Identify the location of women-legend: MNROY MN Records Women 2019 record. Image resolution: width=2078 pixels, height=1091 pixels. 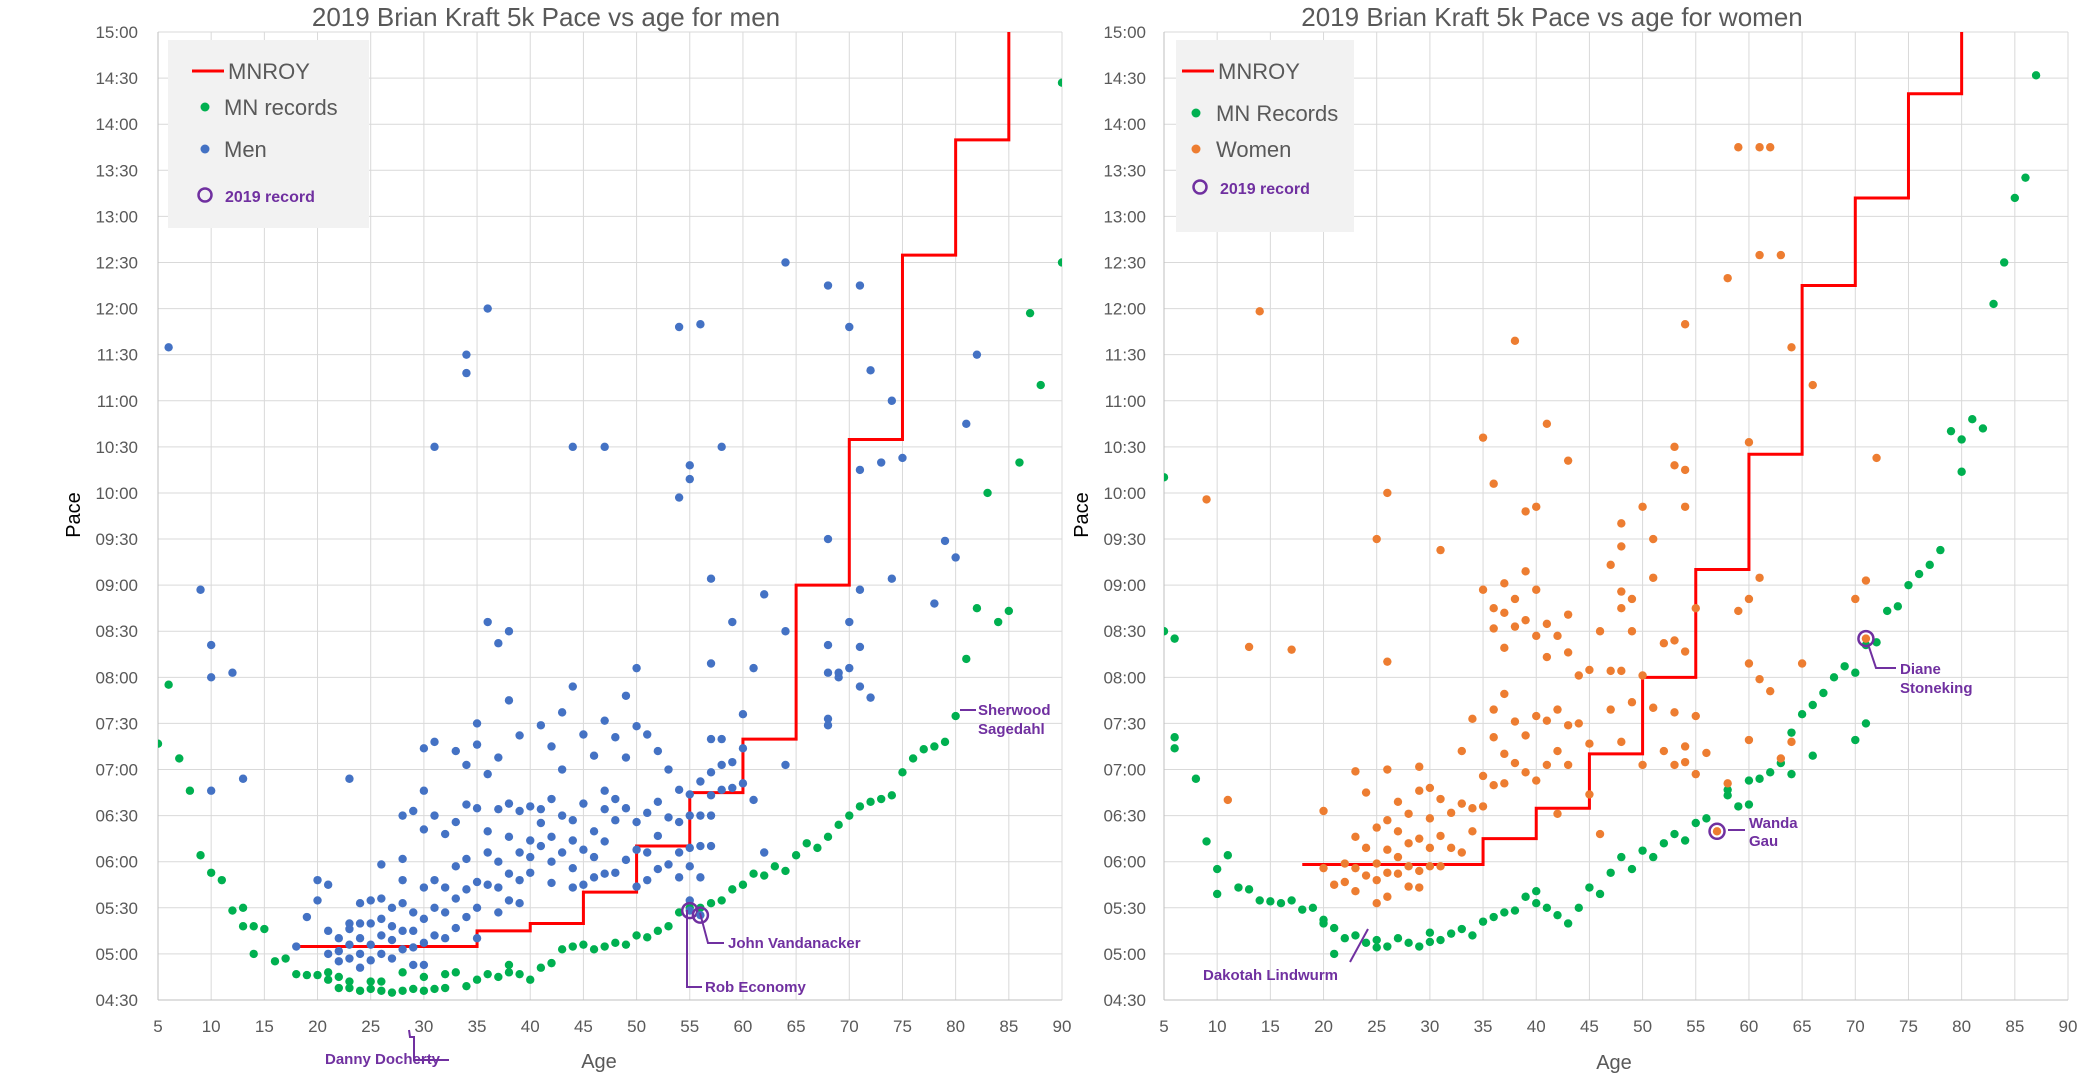
(1265, 136).